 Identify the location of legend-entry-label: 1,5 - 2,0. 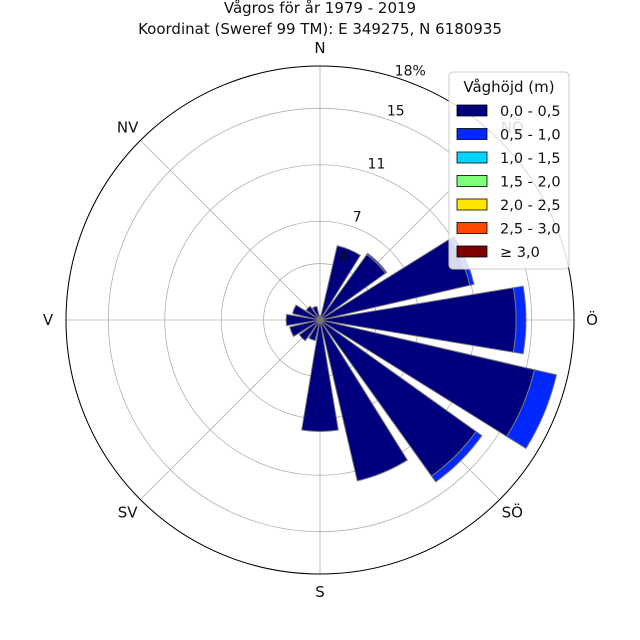
(530, 183).